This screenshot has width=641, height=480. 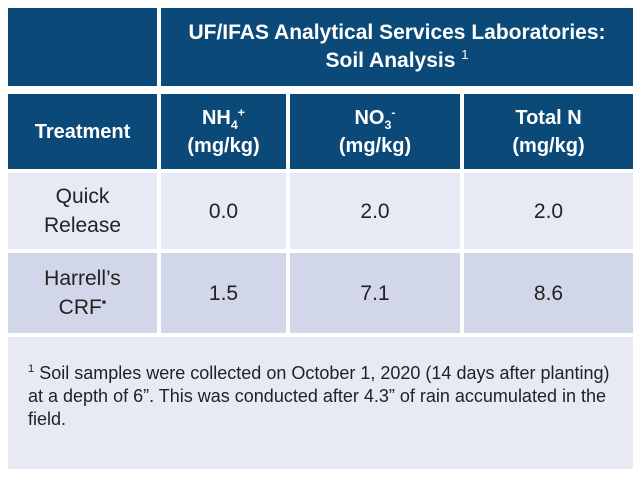 I want to click on table-cell-quick-release-no3: 2.0, so click(x=375, y=211).